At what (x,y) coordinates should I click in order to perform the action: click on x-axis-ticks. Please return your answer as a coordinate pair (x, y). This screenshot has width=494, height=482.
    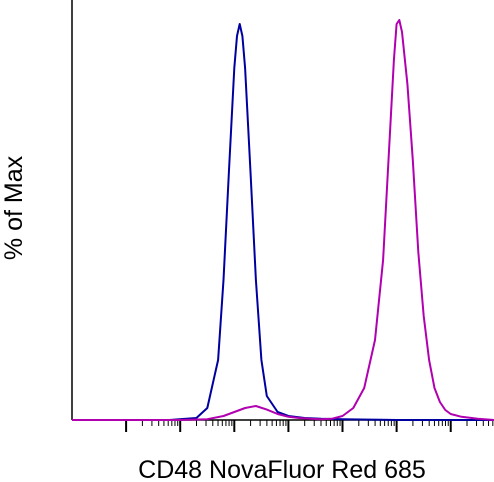
    Looking at the image, I should click on (309, 426).